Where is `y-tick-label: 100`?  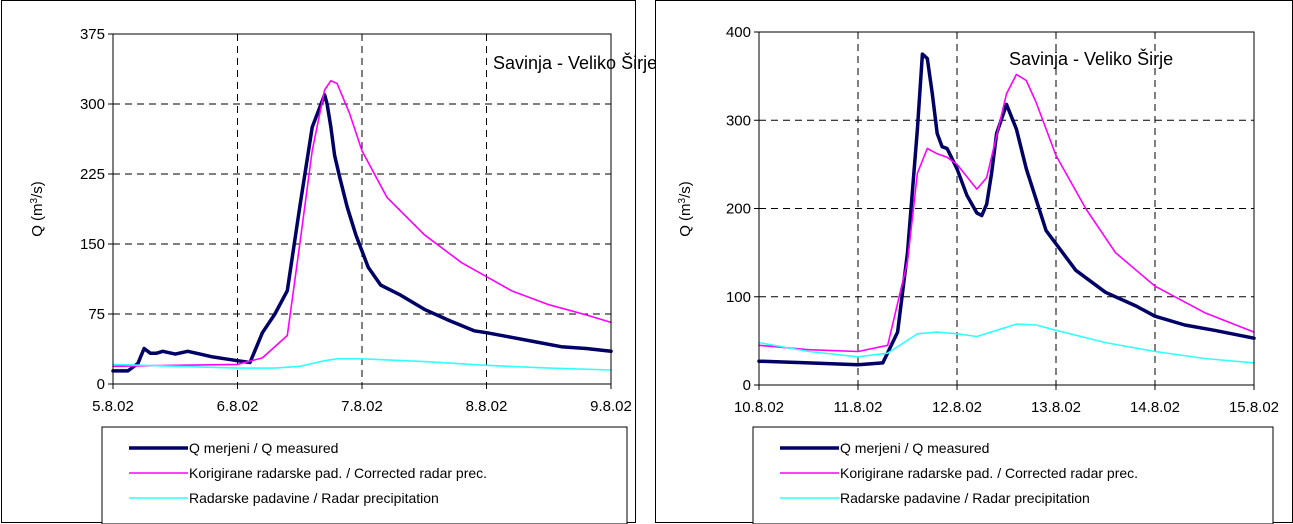 y-tick-label: 100 is located at coordinates (738, 297).